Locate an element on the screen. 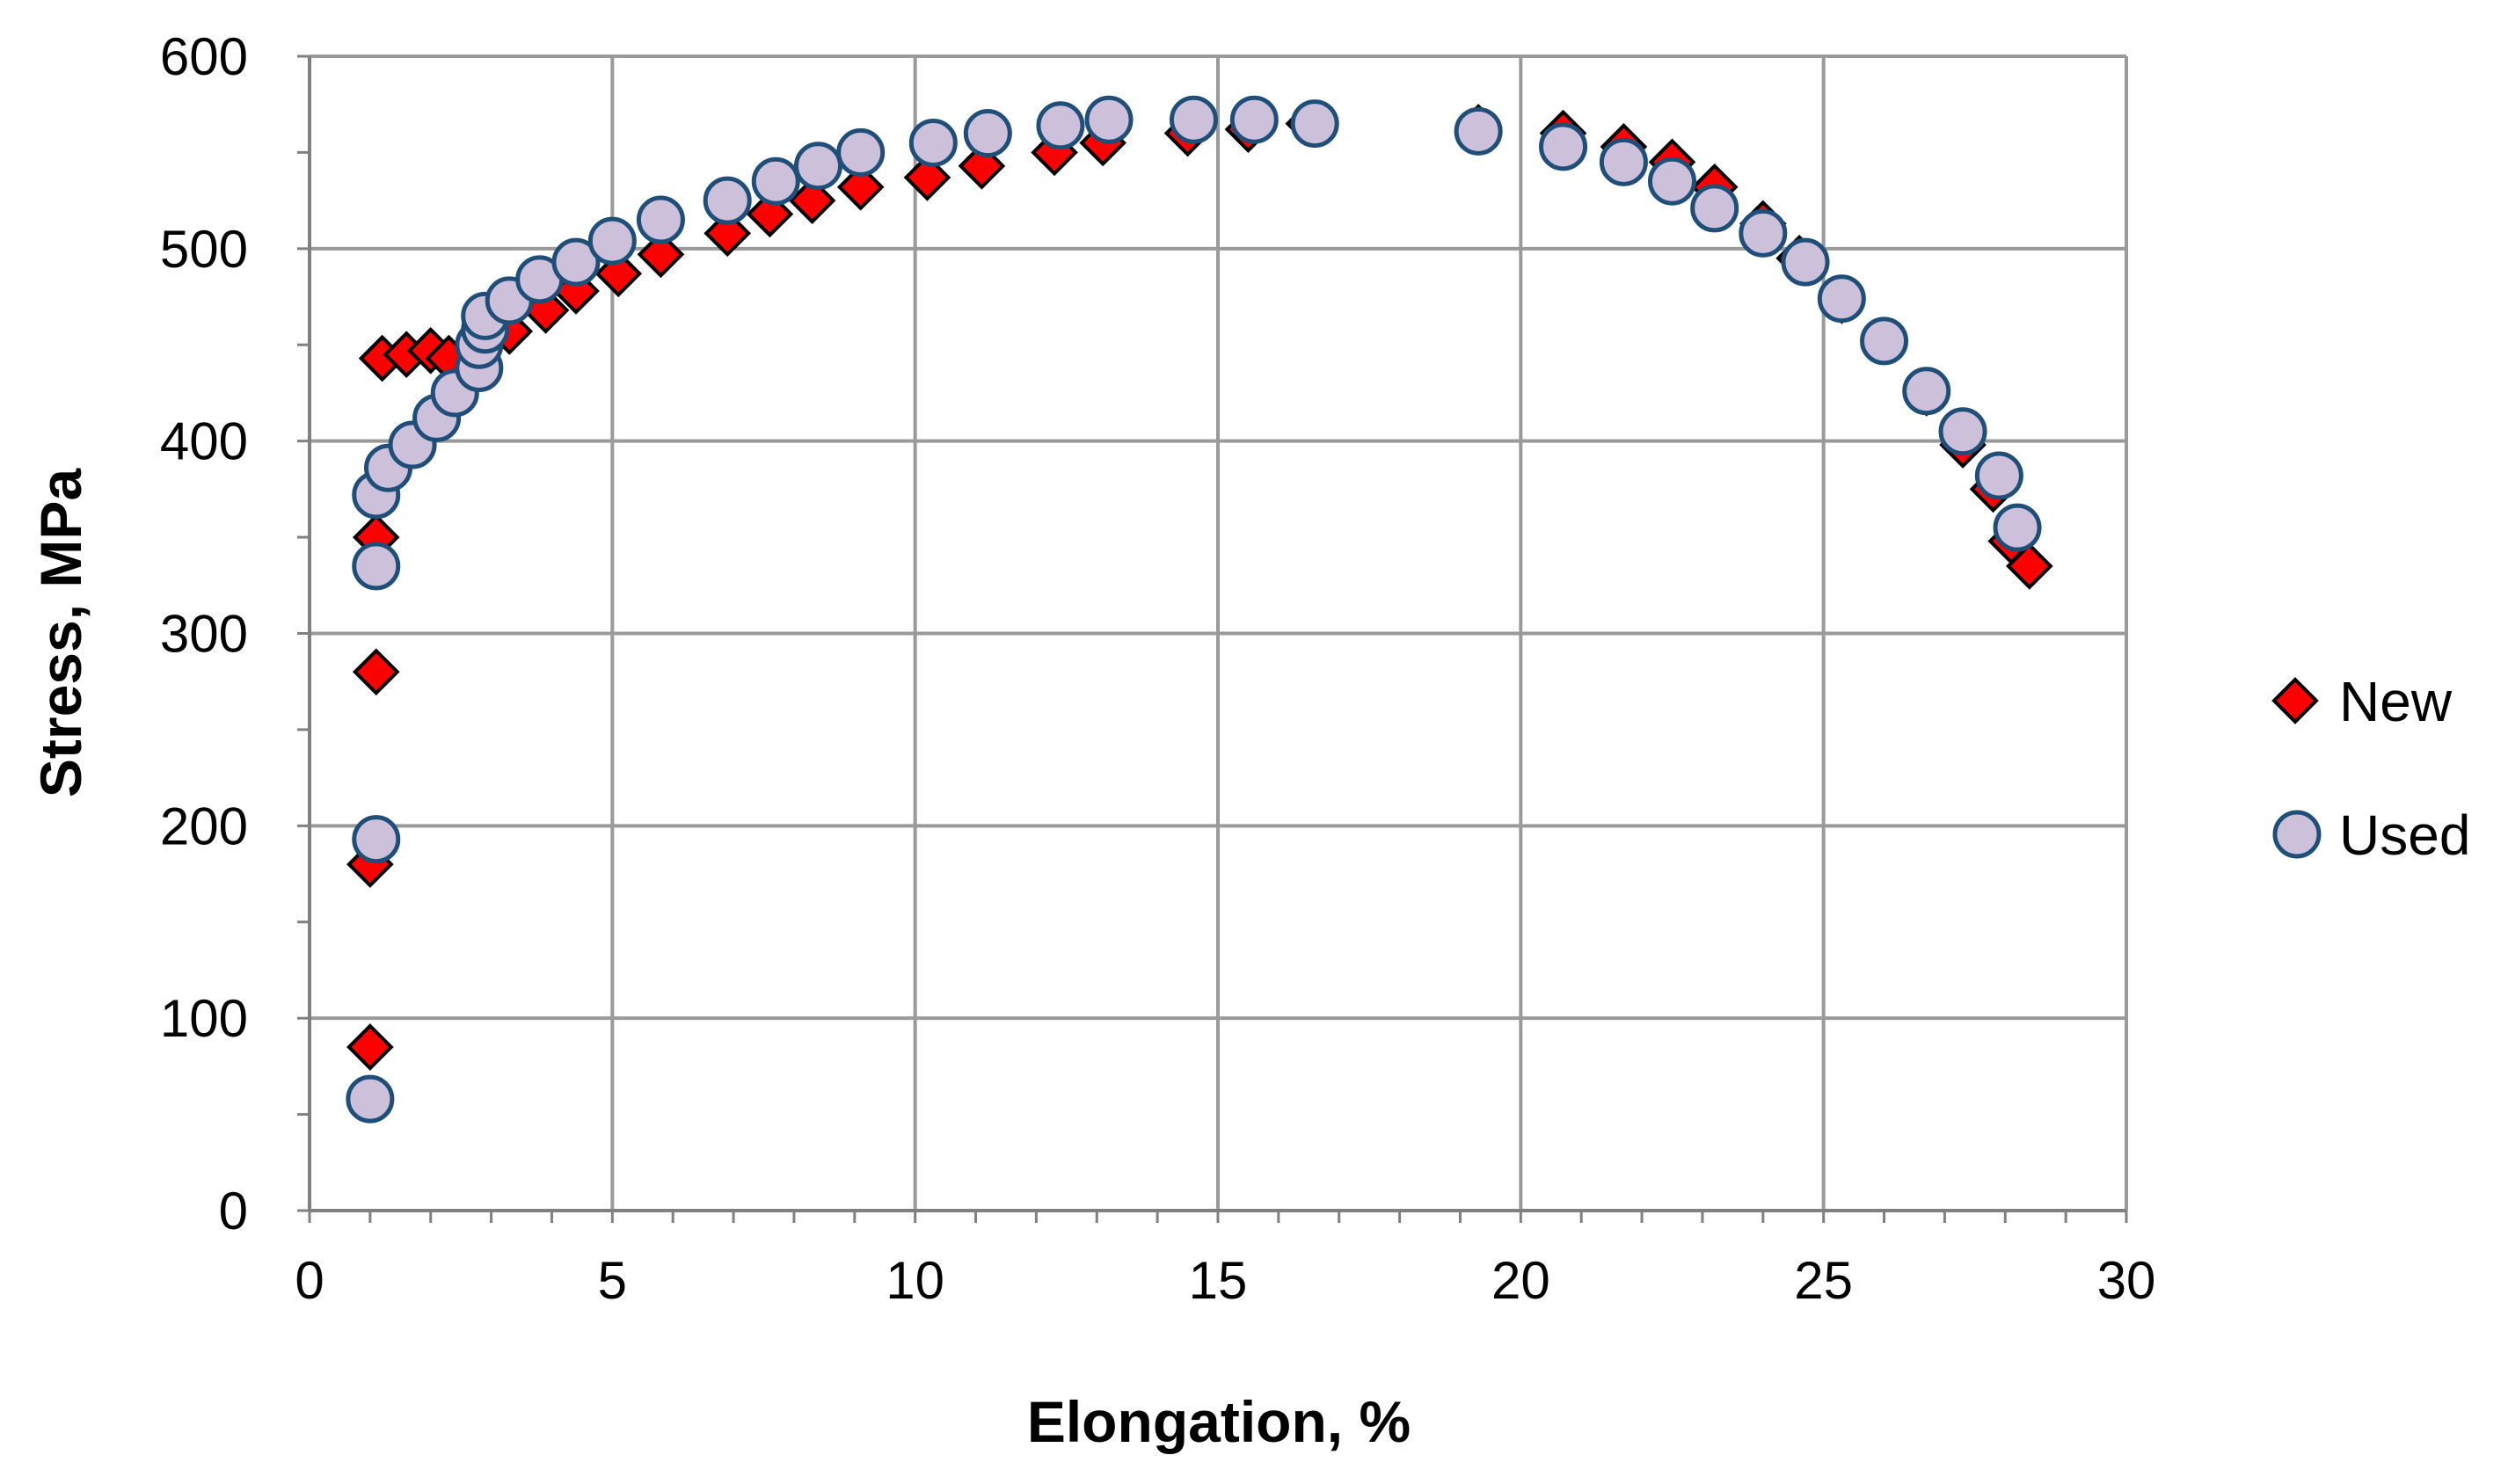 The width and height of the screenshot is (2508, 1484). y-tick-label-100: 100 is located at coordinates (204, 1019).